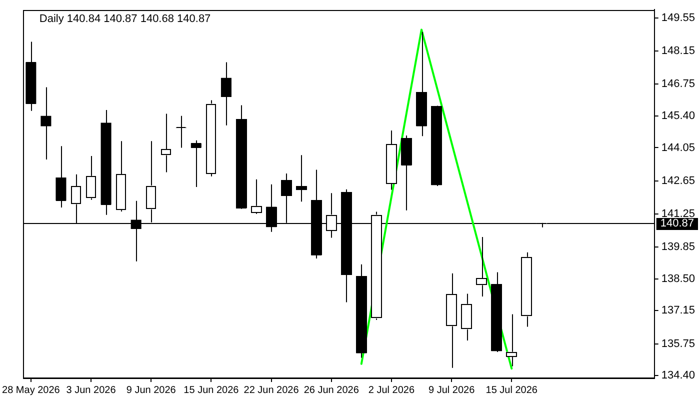 This screenshot has width=700, height=400. I want to click on y-tick-label: 142.65, so click(678, 180).